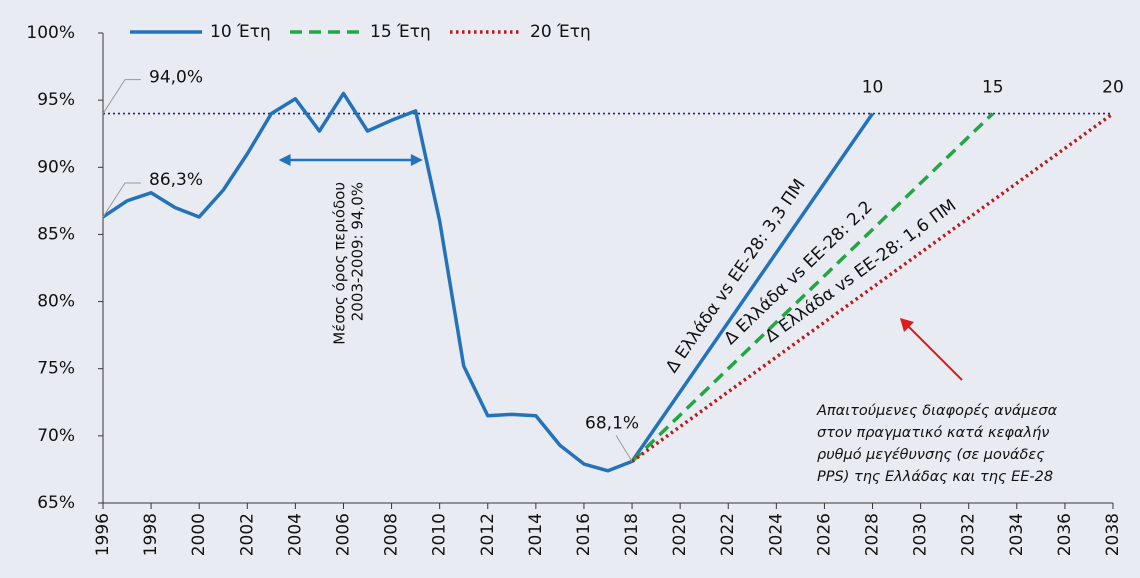 The height and width of the screenshot is (578, 1140). What do you see at coordinates (56, 302) in the screenshot?
I see `y-tick-label: 80%` at bounding box center [56, 302].